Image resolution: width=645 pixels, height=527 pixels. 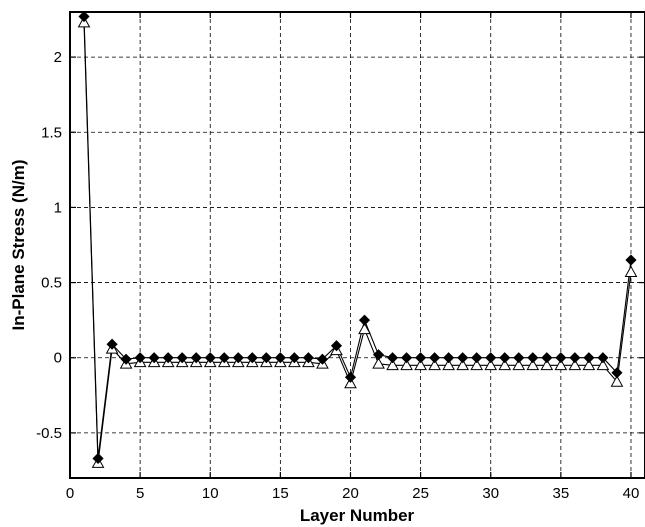 I want to click on y-tick-label: 1, so click(x=58, y=207).